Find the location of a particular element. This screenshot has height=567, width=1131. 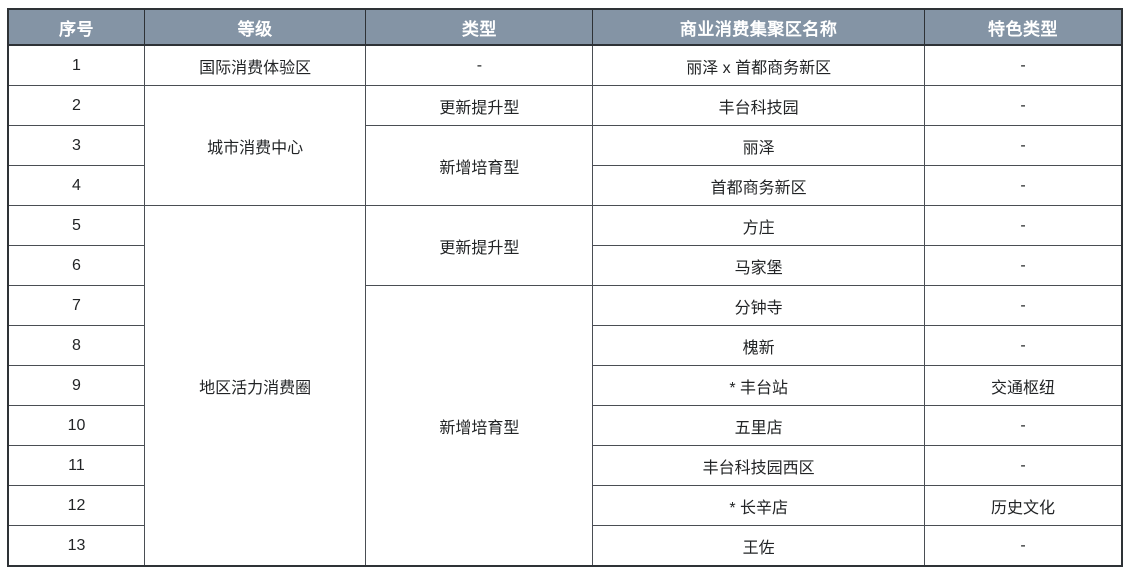

table-cell: 丽泽 is located at coordinates (759, 145).